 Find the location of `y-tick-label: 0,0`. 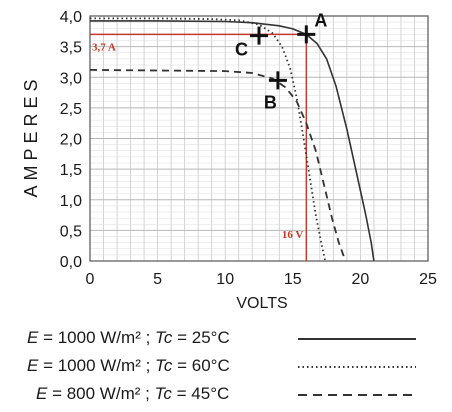

y-tick-label: 0,0 is located at coordinates (71, 262).